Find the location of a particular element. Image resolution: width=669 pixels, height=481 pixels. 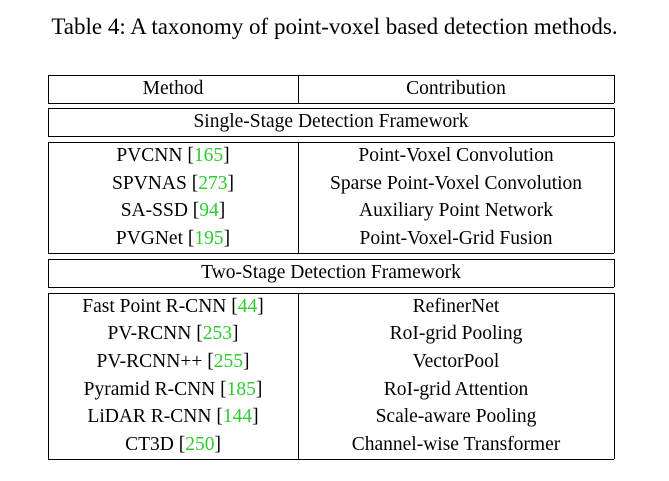

header-method: Method is located at coordinates (173, 88).